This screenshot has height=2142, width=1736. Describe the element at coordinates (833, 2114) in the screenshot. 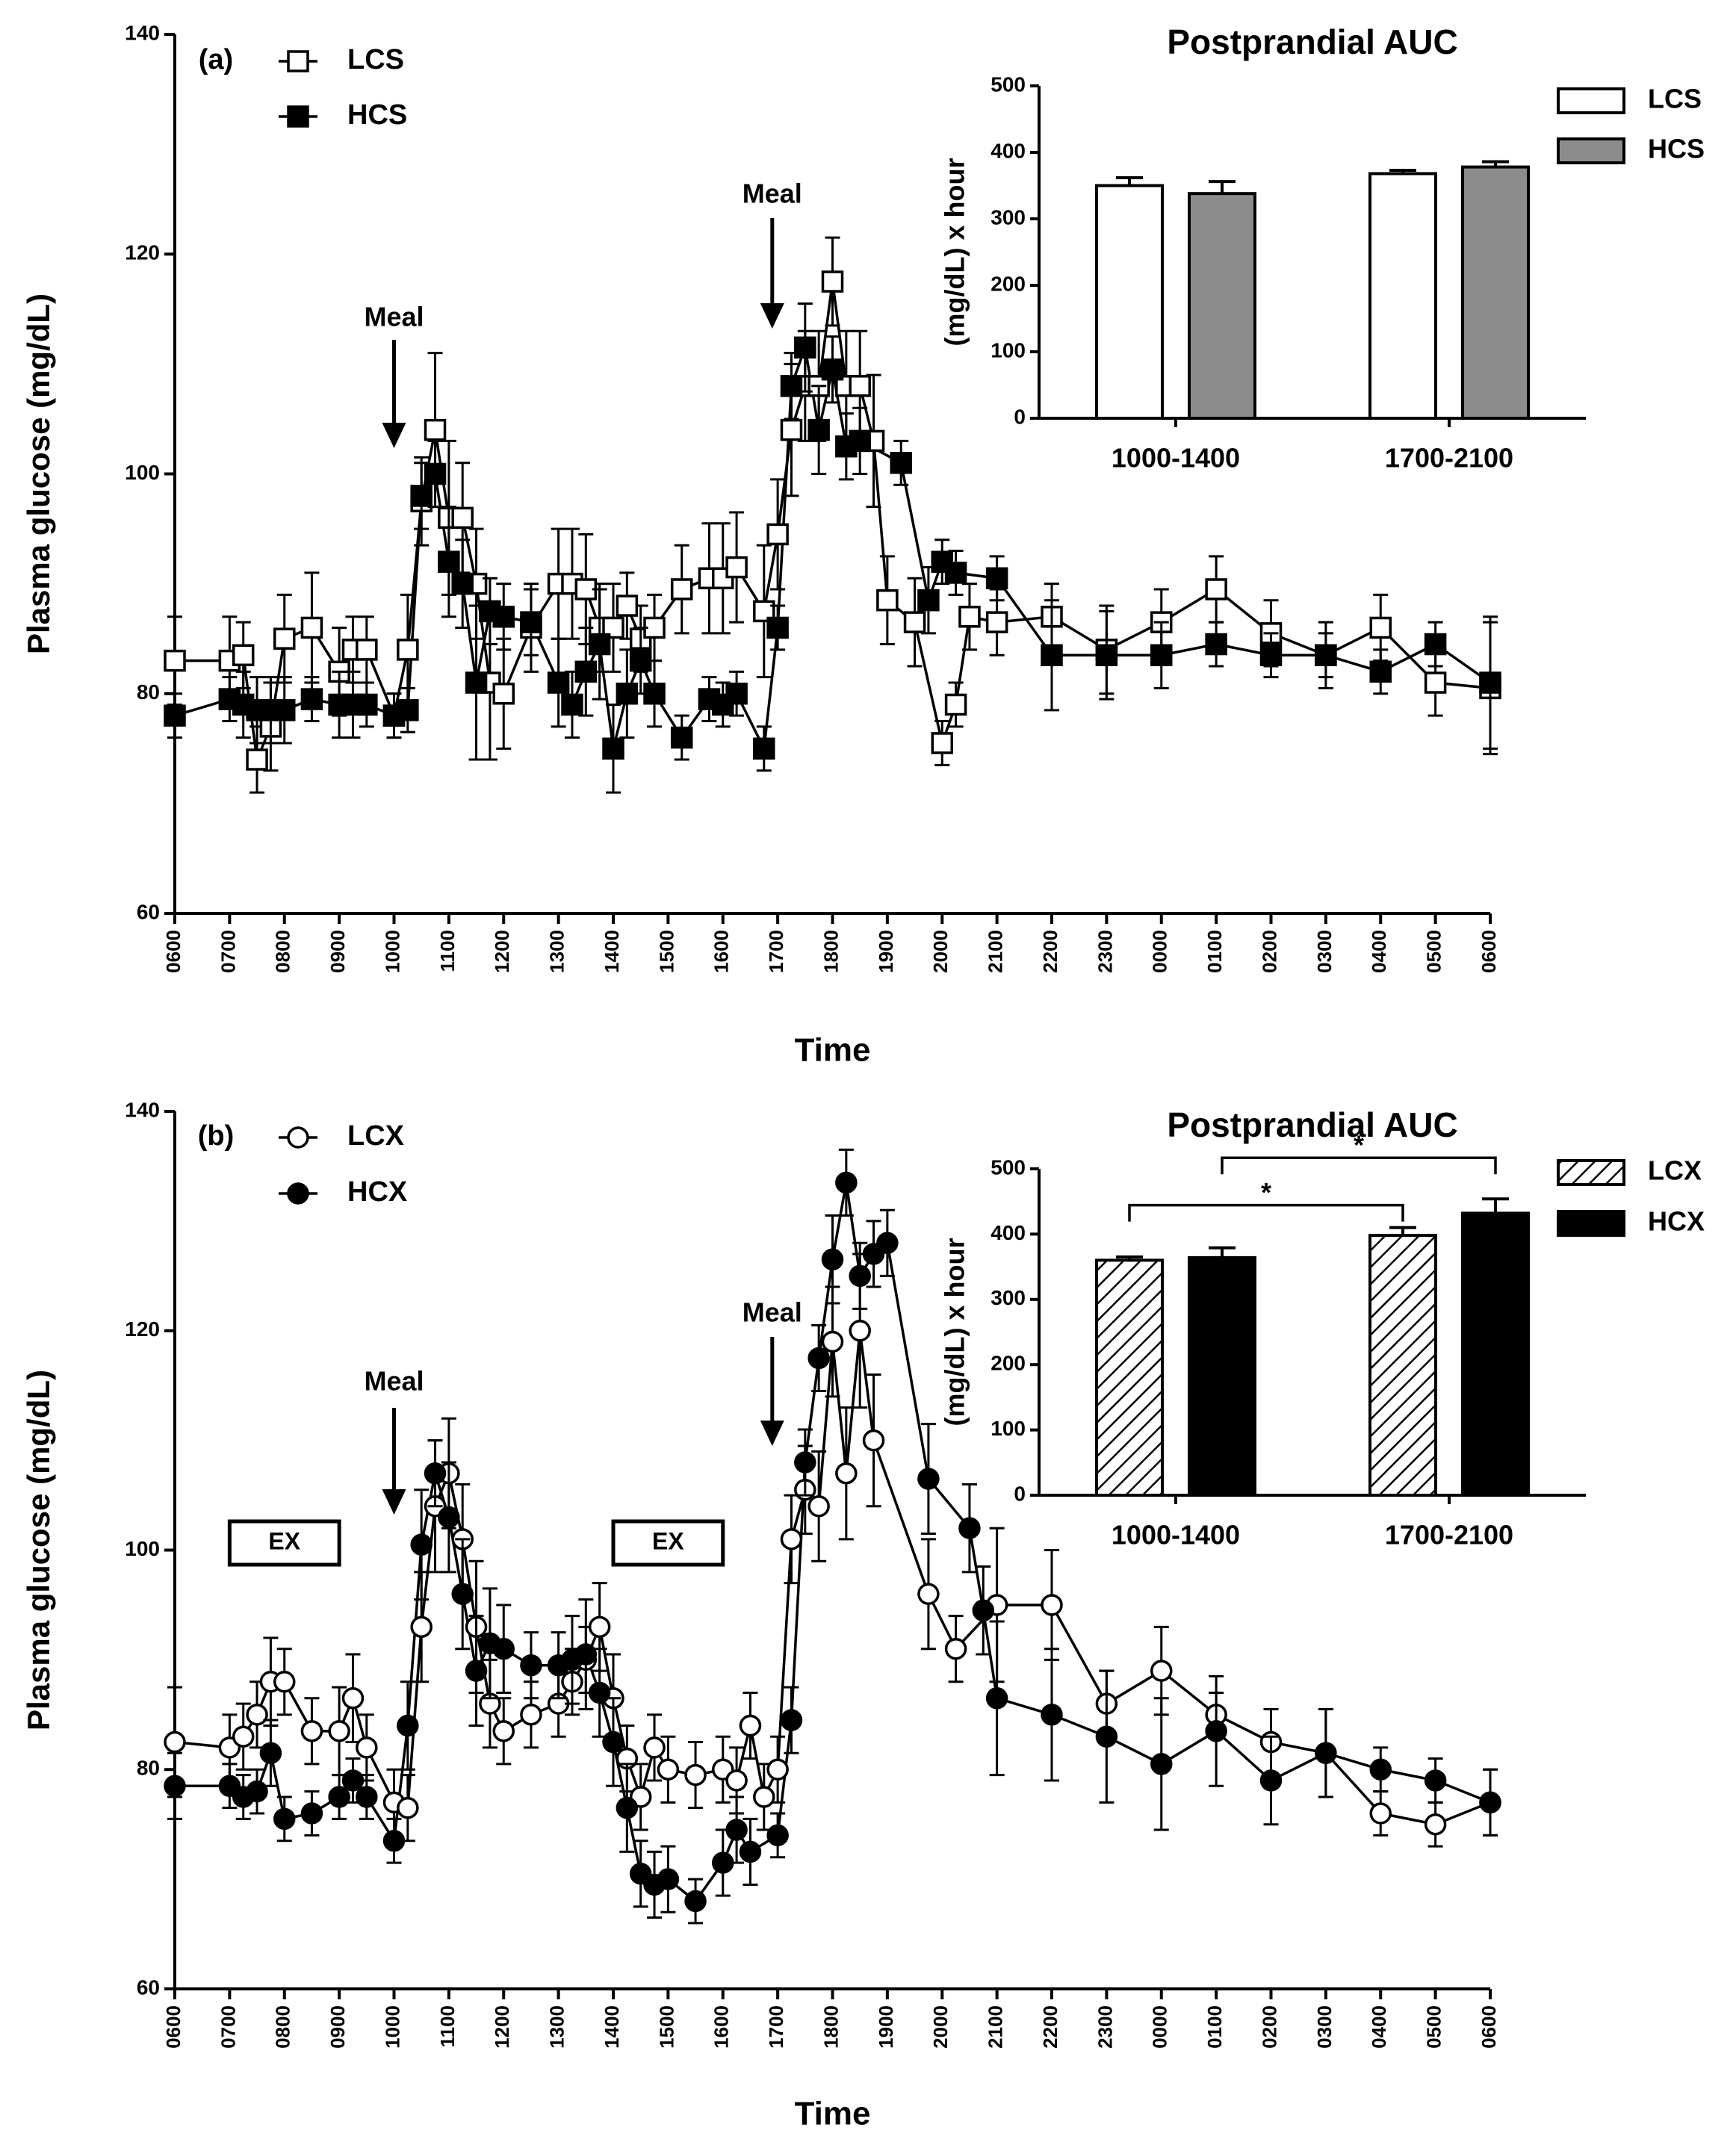

I see `x-axis-label: Time` at that location.